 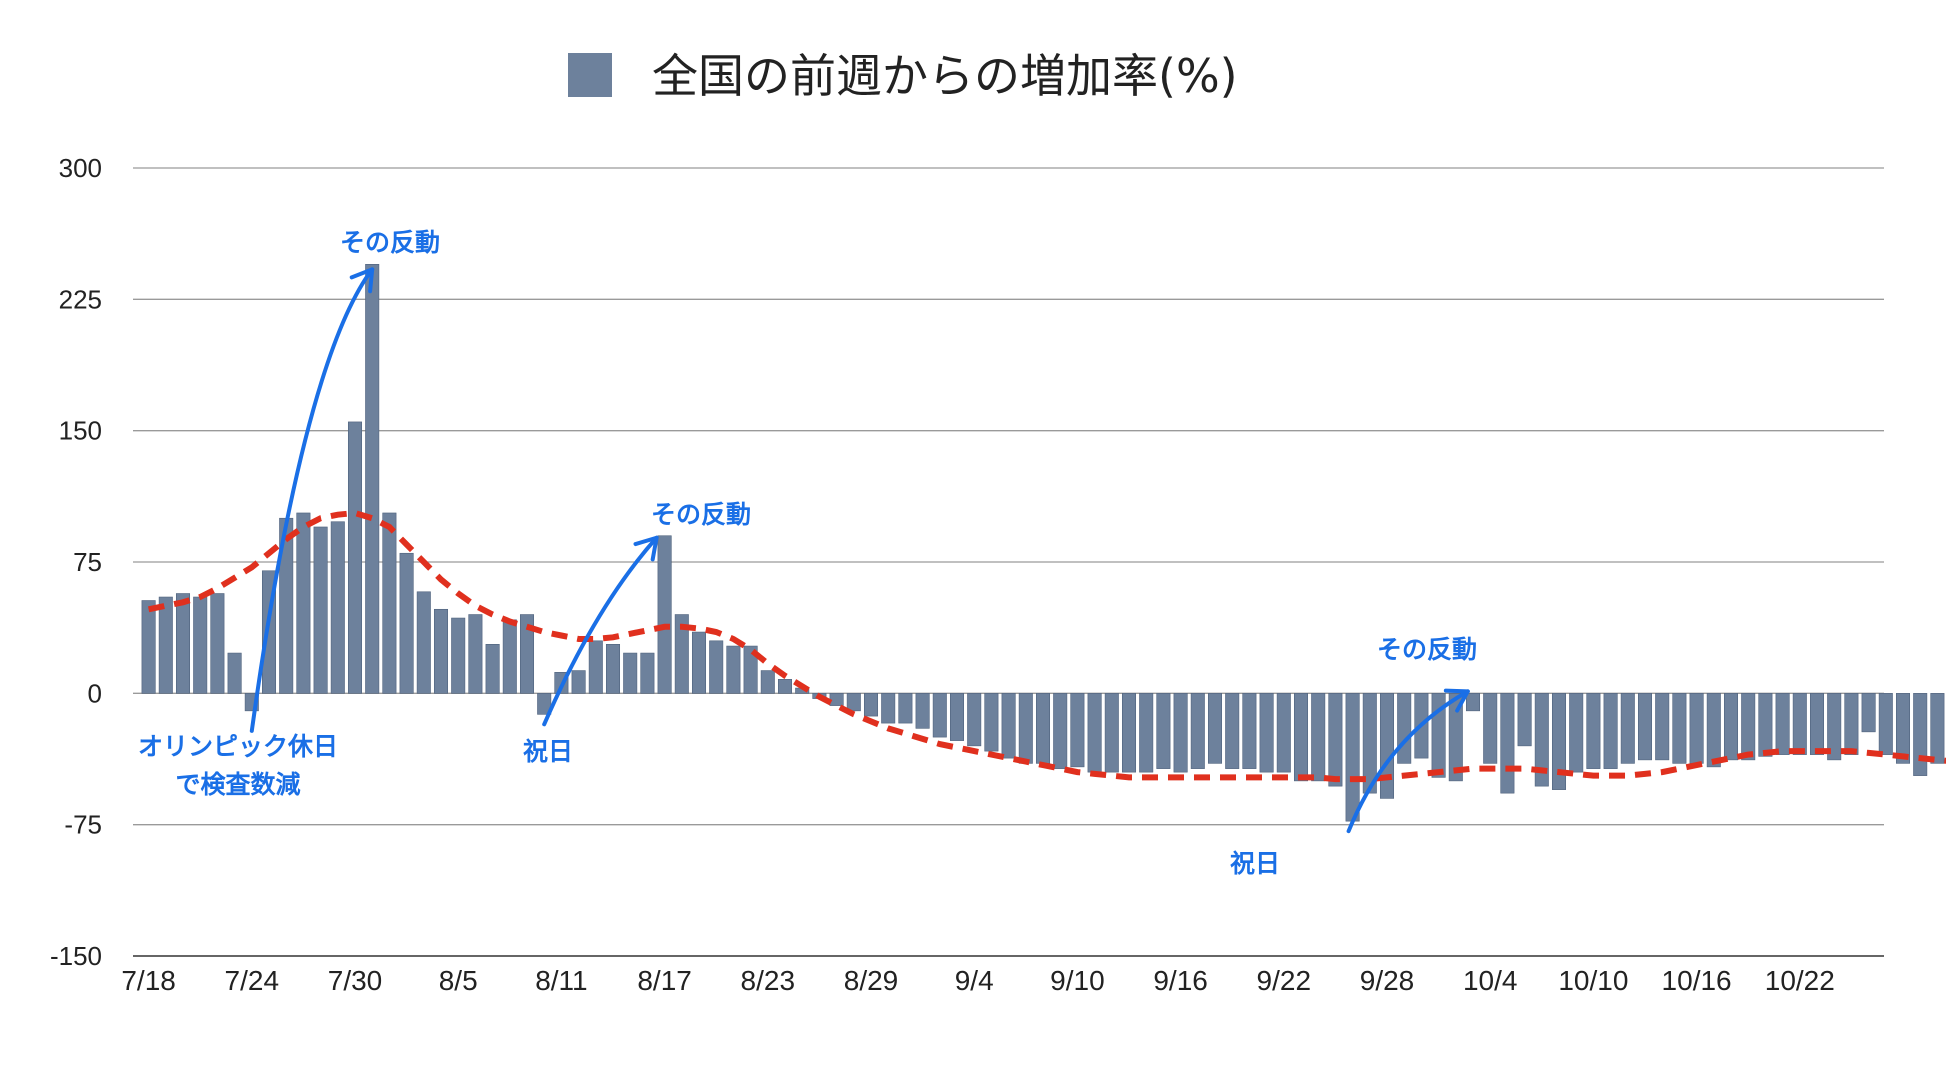 What do you see at coordinates (903, 76) in the screenshot?
I see `legend: 全国の前週からの増加率(%)` at bounding box center [903, 76].